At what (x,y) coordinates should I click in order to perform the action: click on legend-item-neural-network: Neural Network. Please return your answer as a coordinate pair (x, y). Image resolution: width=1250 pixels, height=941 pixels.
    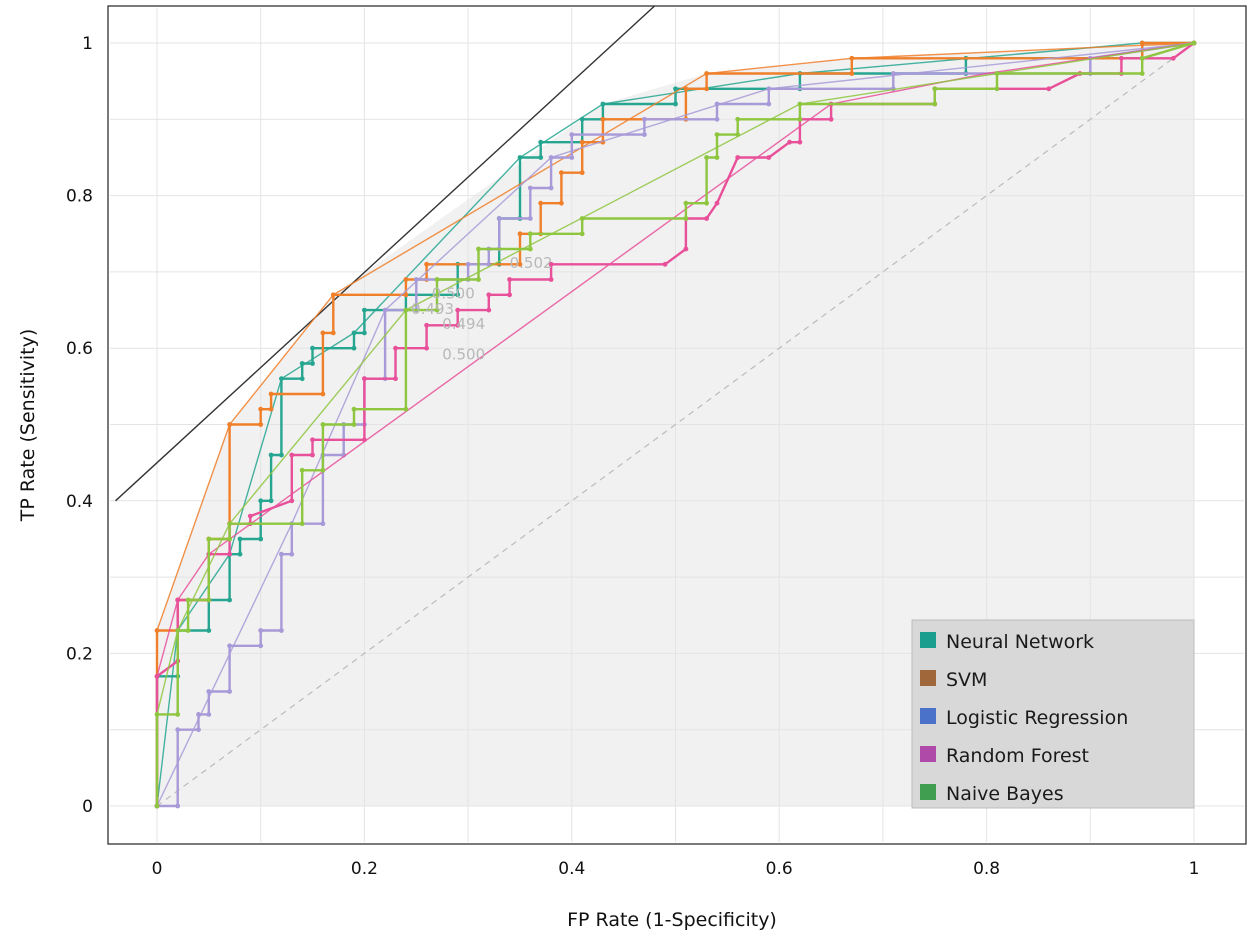
    Looking at the image, I should click on (1007, 642).